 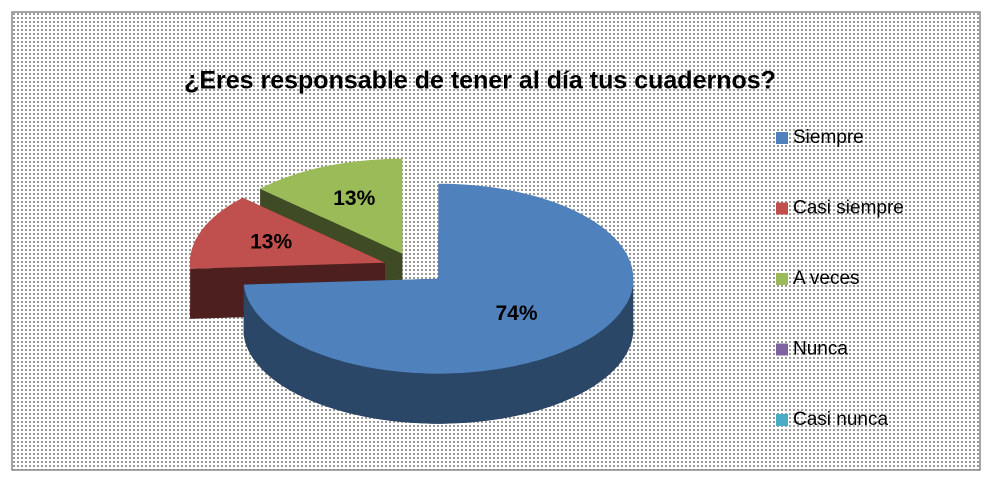 I want to click on legend-label: Casi siempre, so click(x=848, y=208).